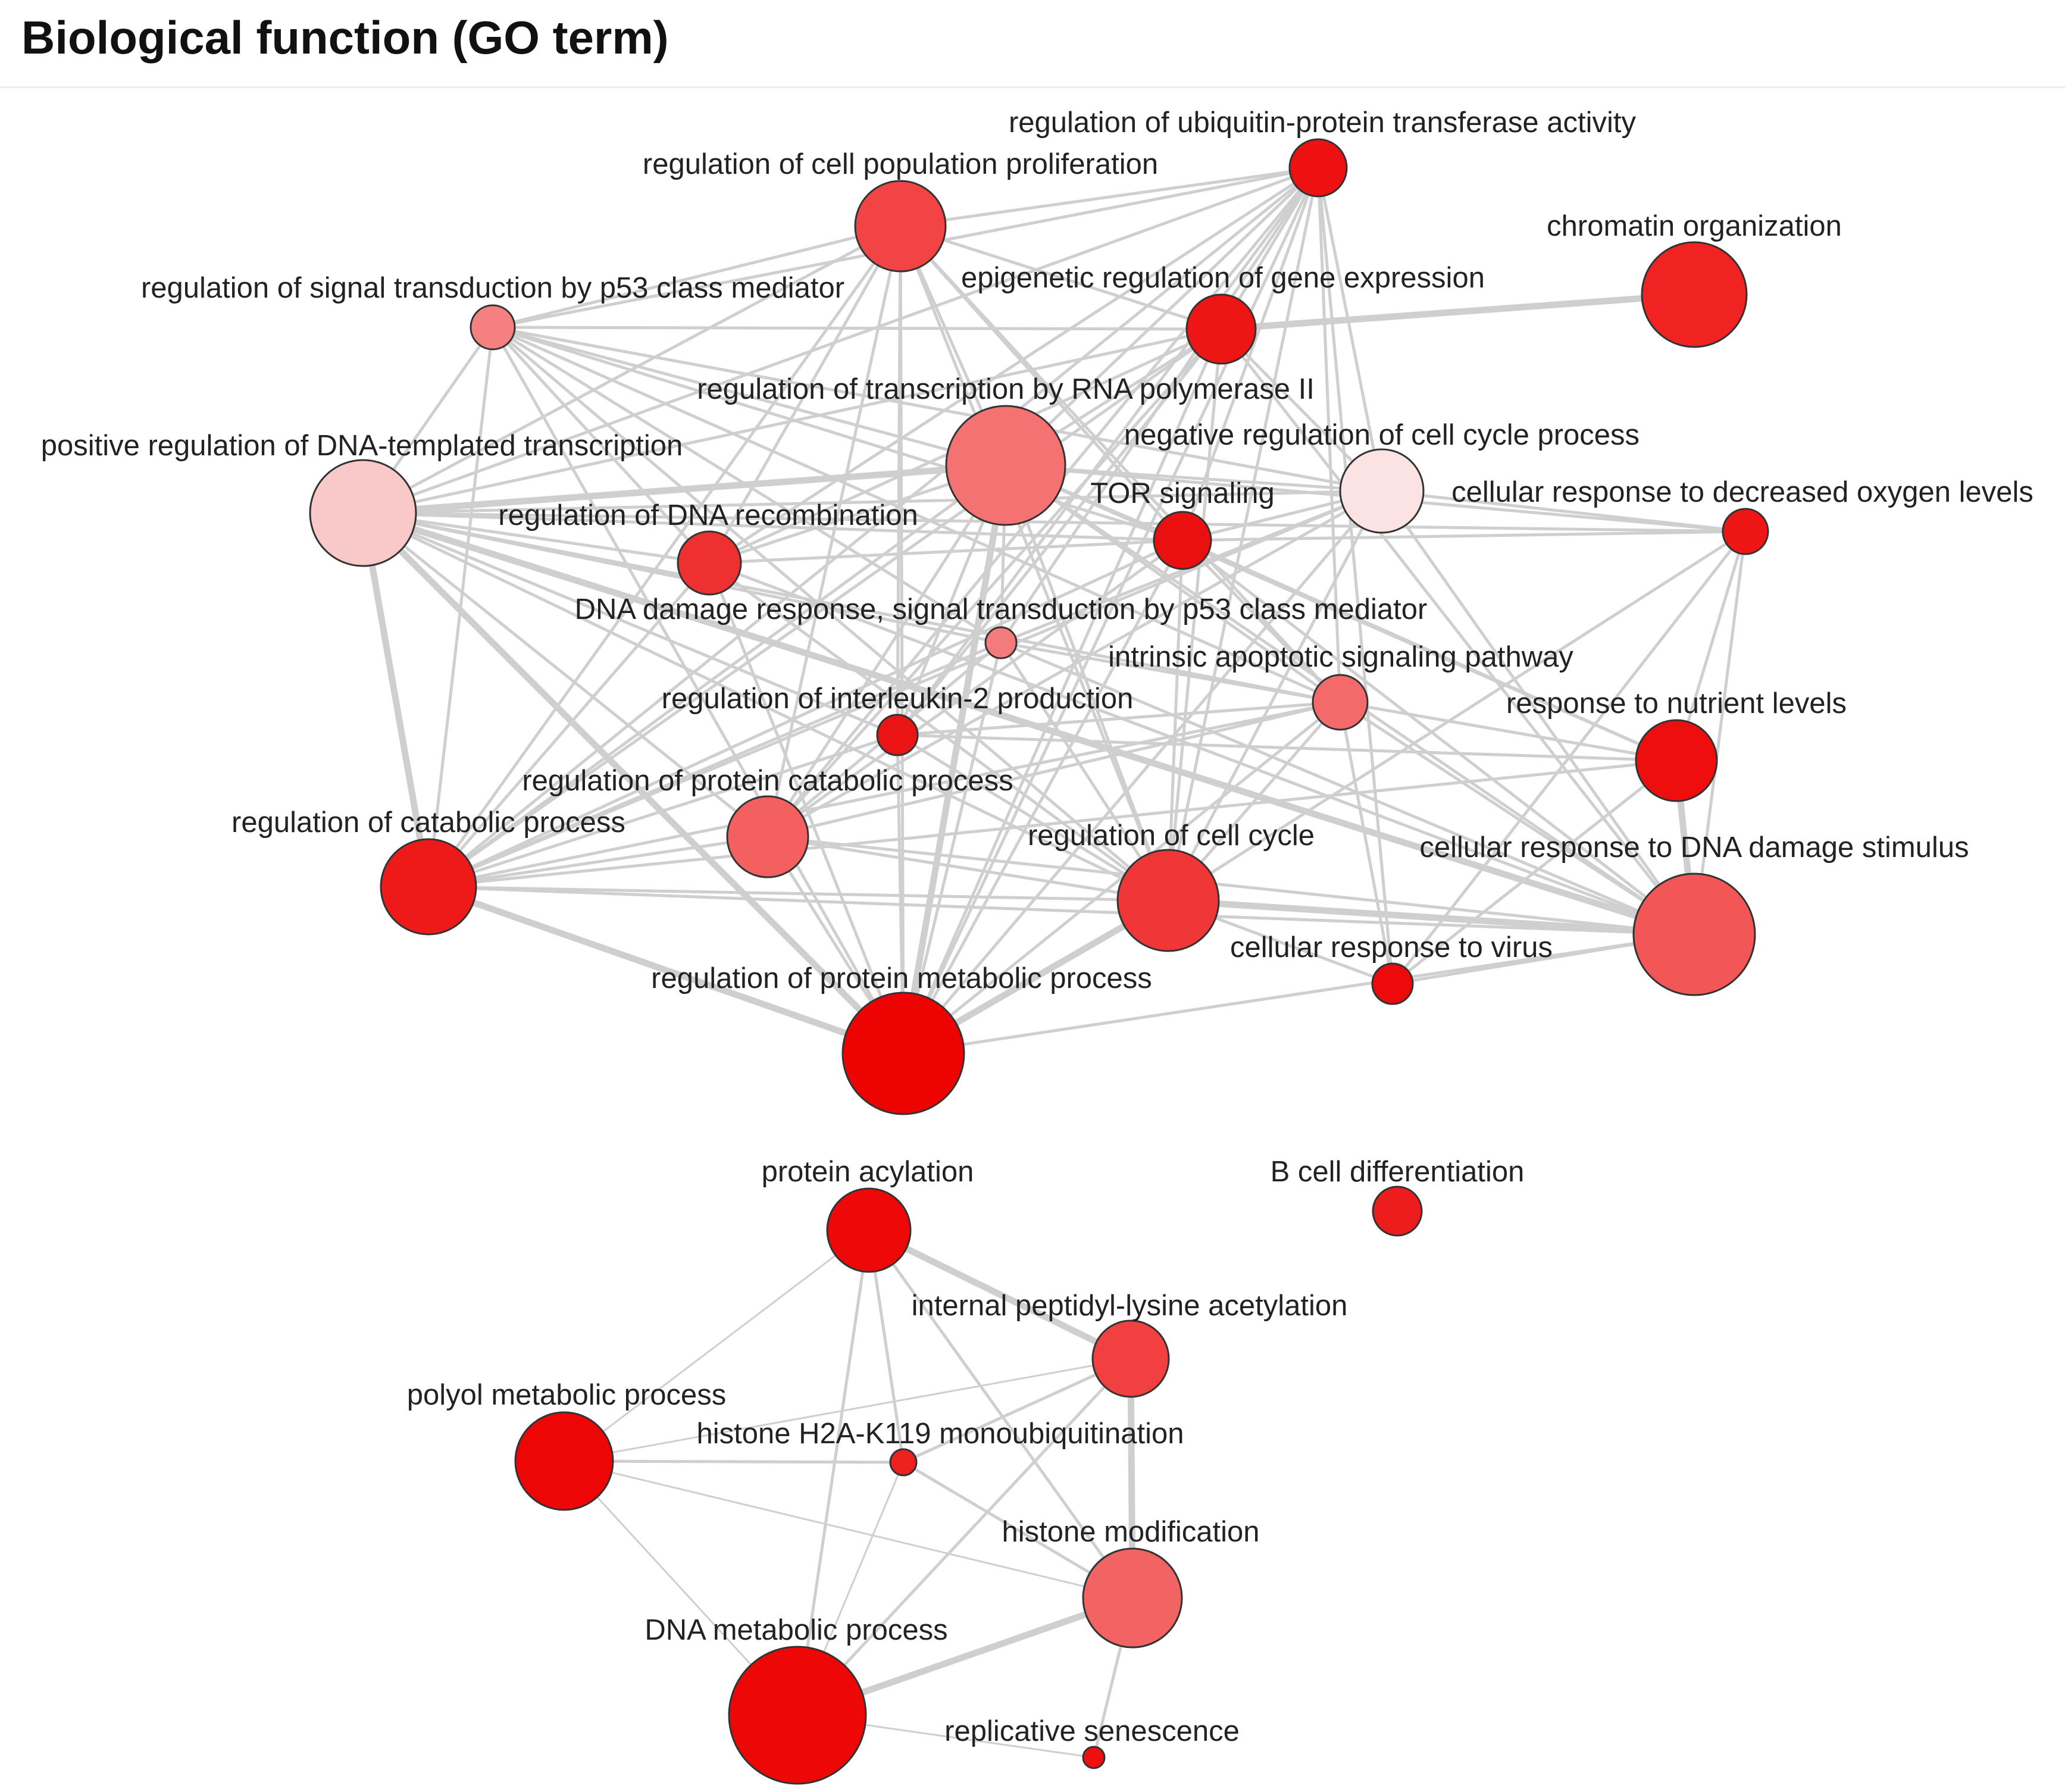 This screenshot has width=2065, height=1792. What do you see at coordinates (1392, 983) in the screenshot?
I see `node-cellular-response-to-virus` at bounding box center [1392, 983].